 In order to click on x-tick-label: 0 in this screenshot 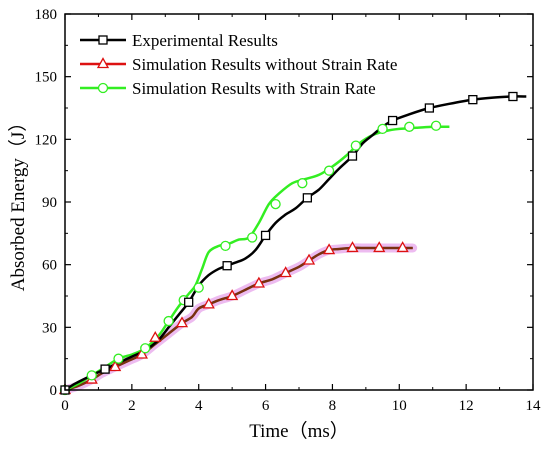, I will do `click(65, 406)`.